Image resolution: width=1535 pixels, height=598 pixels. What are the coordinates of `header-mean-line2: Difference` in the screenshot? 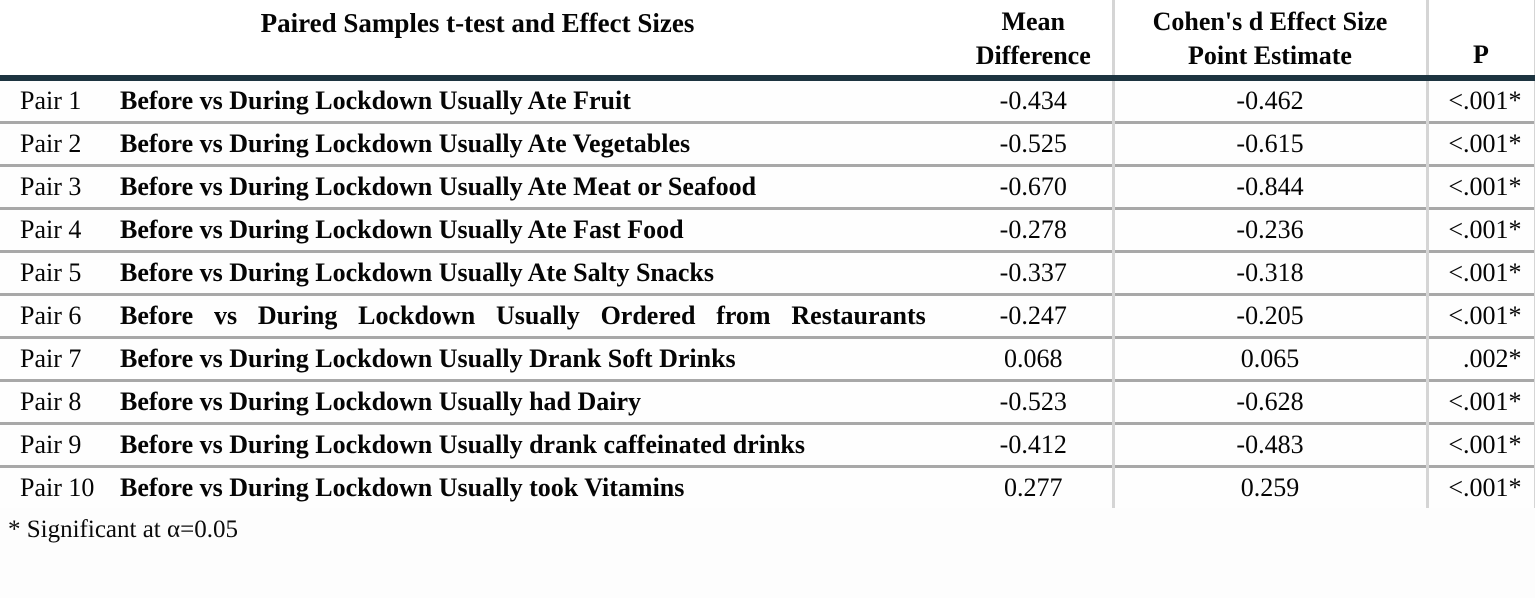 It's located at (1033, 55).